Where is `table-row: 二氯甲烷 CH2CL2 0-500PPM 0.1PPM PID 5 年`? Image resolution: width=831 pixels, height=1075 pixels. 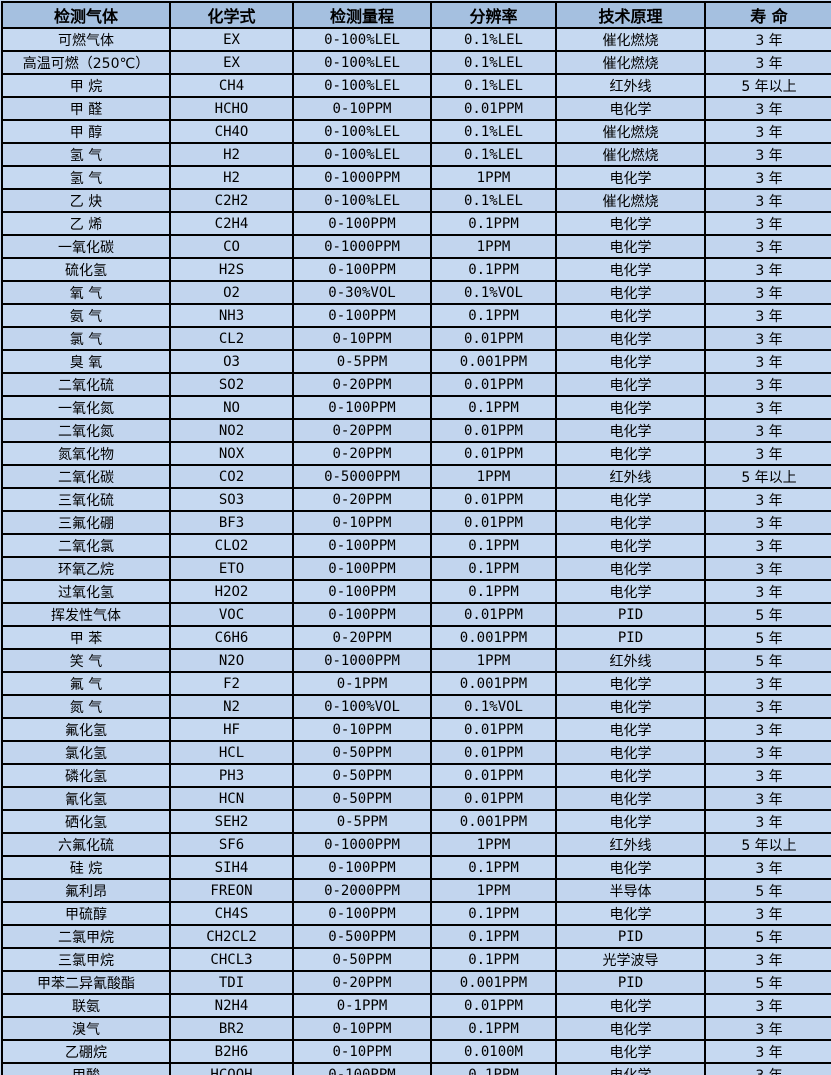
table-row: 二氯甲烷 CH2CL2 0-500PPM 0.1PPM PID 5 年 is located at coordinates (416, 936).